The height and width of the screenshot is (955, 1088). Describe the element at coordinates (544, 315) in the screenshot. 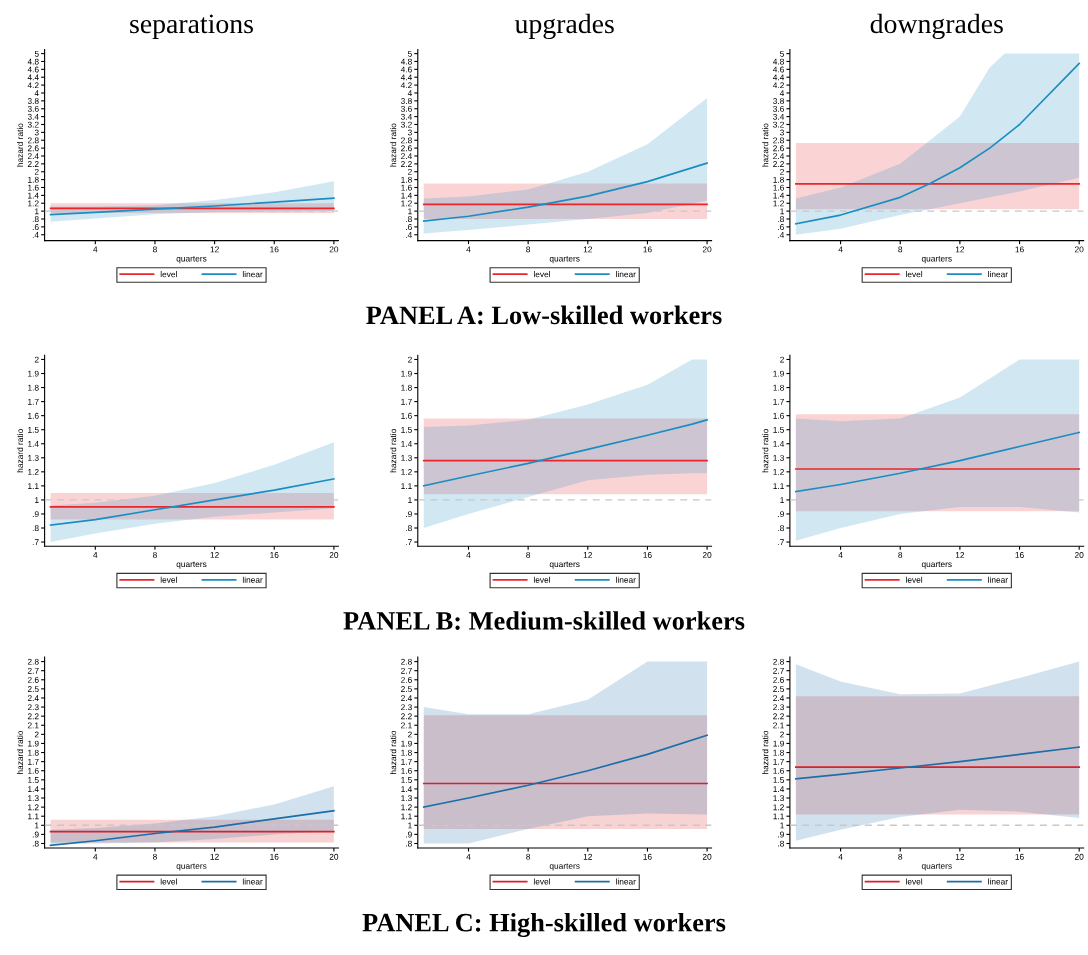

I see `text: PANEL A: Low-skilled workers` at that location.